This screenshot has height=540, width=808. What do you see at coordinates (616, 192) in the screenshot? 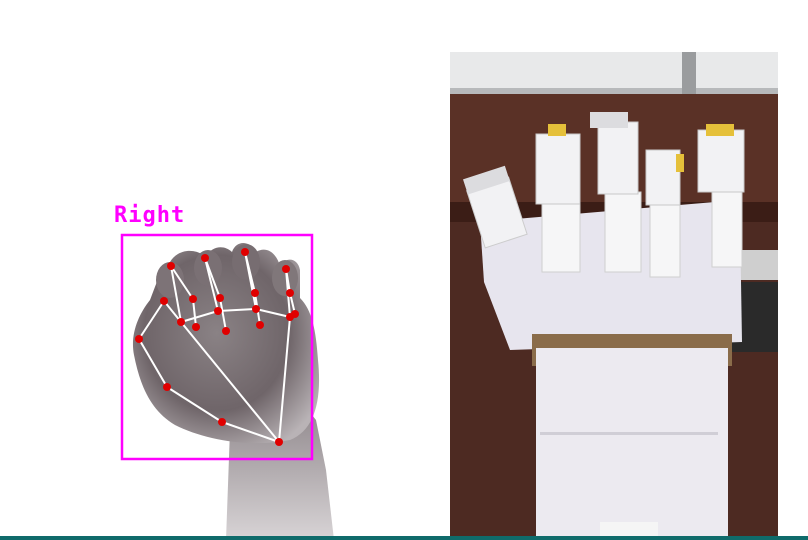
I see `robotic-middle-finger` at bounding box center [616, 192].